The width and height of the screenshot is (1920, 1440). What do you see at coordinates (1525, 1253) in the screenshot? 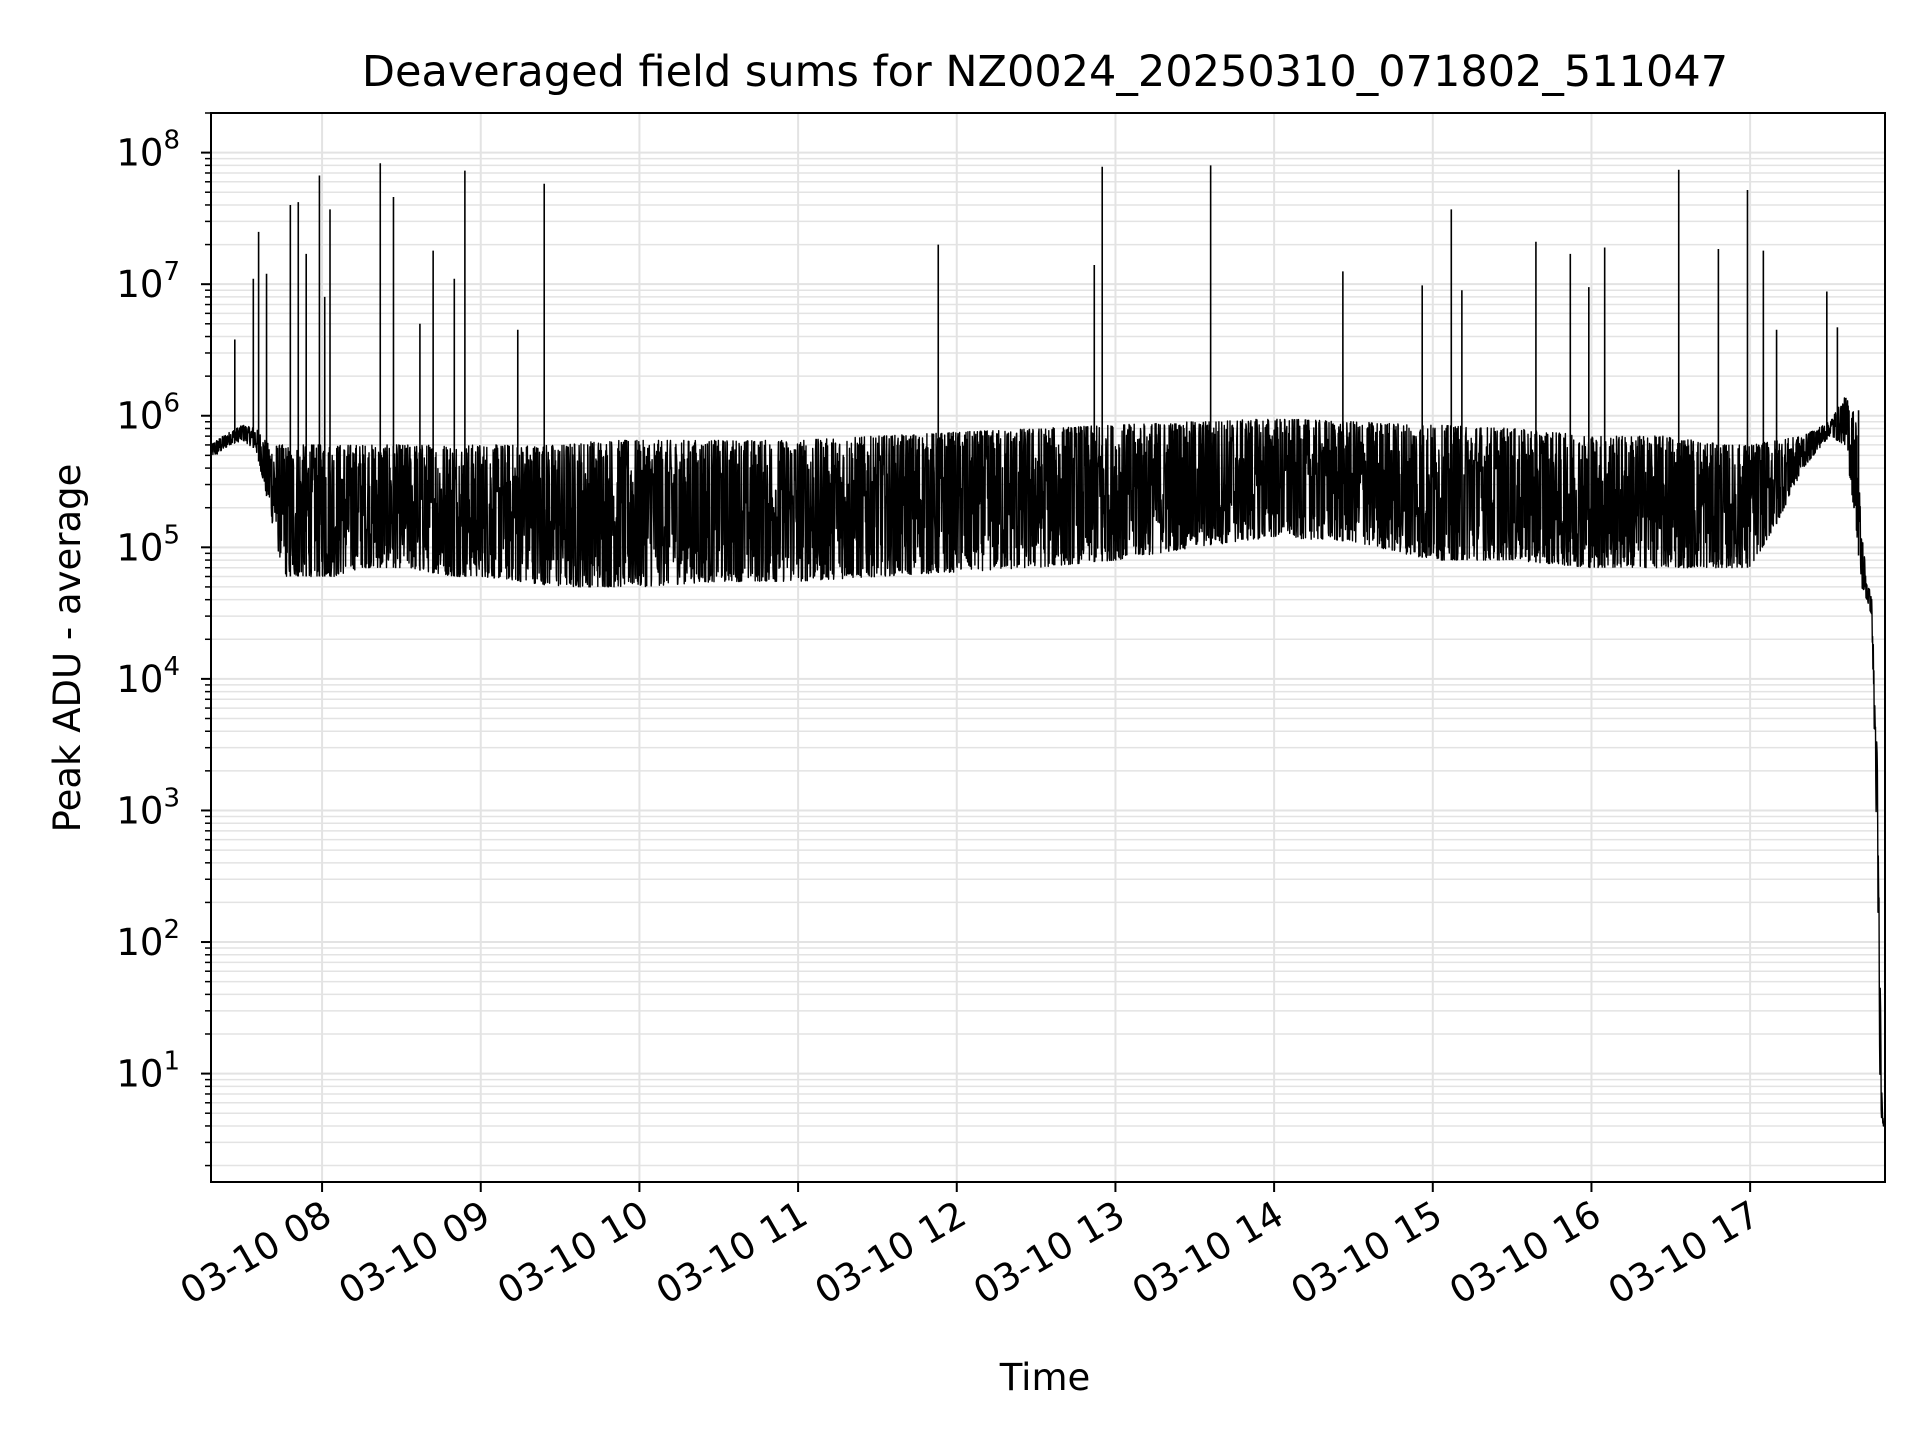
I see `x-tick-label: 03-10 16` at bounding box center [1525, 1253].